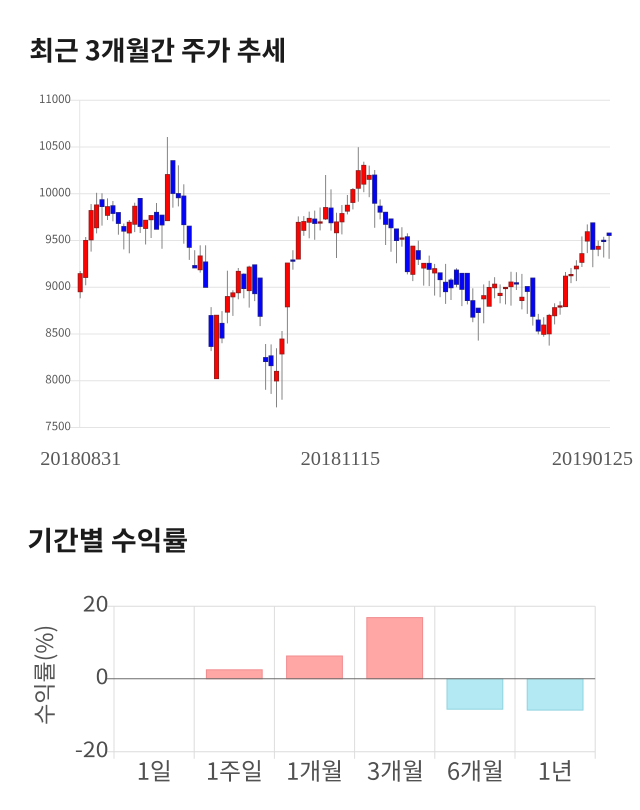 The image size is (640, 810). I want to click on svg-text: 20180831, so click(80, 459).